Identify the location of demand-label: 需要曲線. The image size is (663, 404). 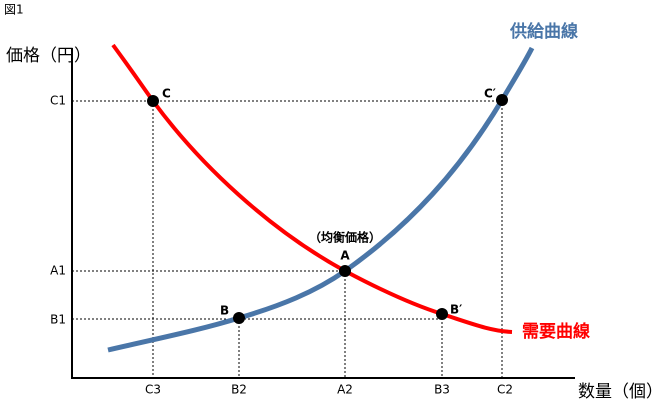
(556, 331).